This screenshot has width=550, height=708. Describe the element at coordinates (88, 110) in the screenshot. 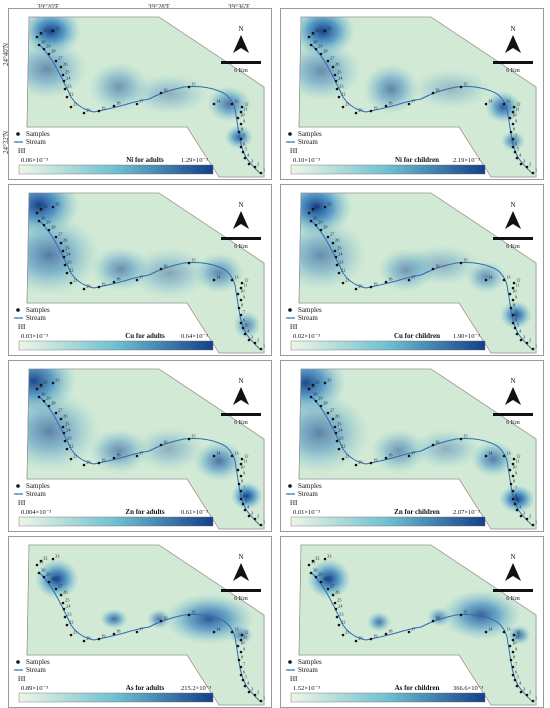

I see `sample-label: 20` at that location.